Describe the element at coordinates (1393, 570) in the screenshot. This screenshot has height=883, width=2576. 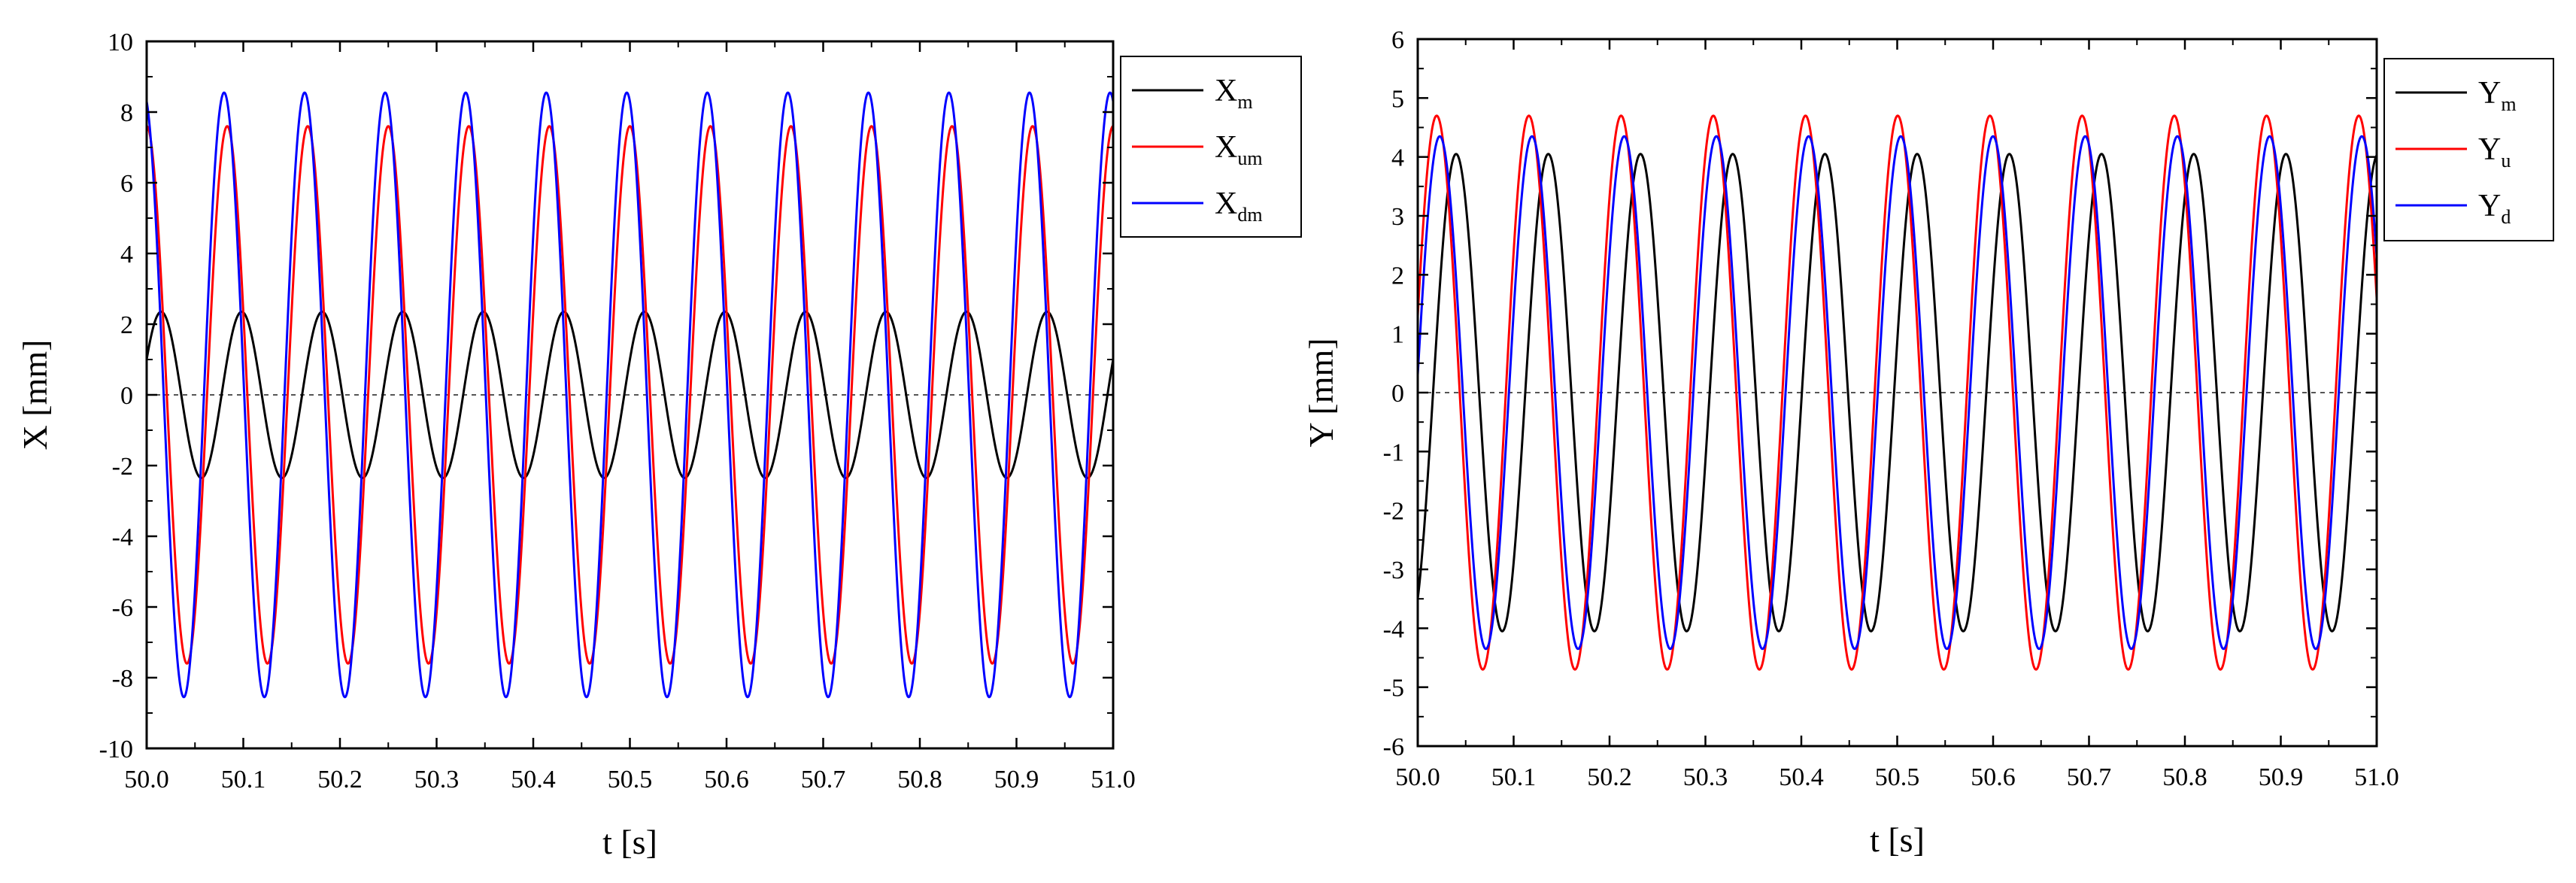
I see `y-tick-label: -3` at that location.